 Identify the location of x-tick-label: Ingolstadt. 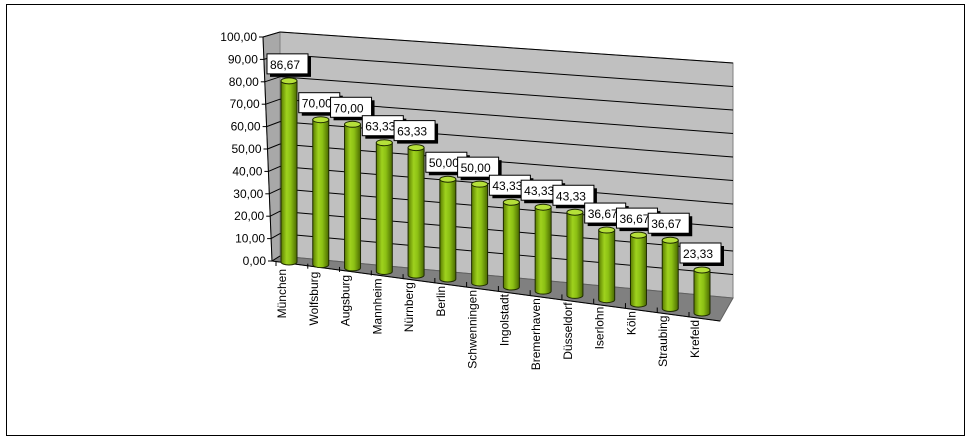
(504, 319).